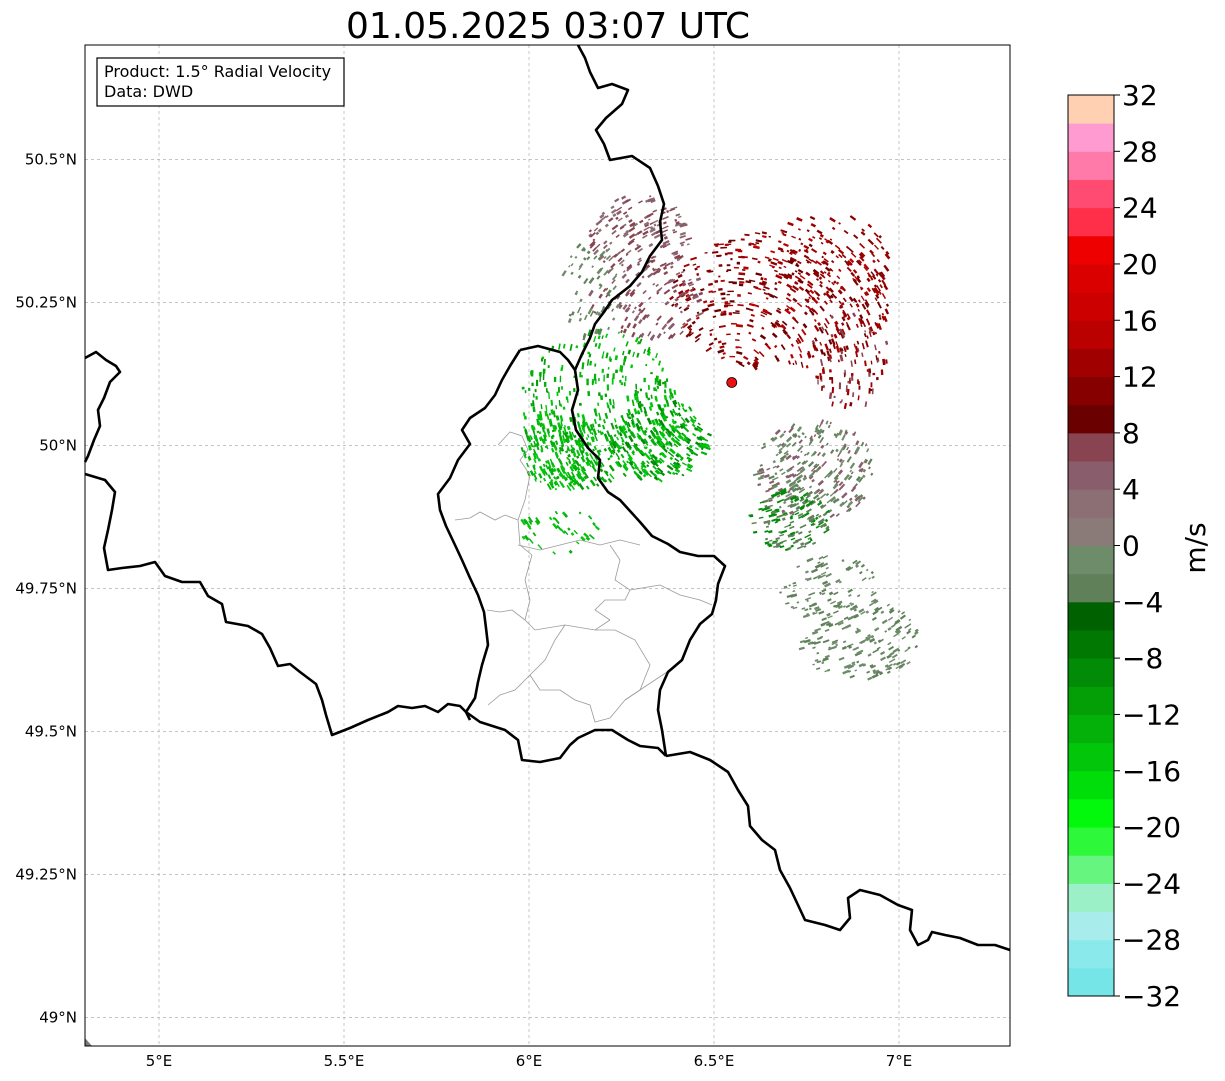 This screenshot has width=1225, height=1081. I want to click on colorbar-segment, so click(1091, 757).